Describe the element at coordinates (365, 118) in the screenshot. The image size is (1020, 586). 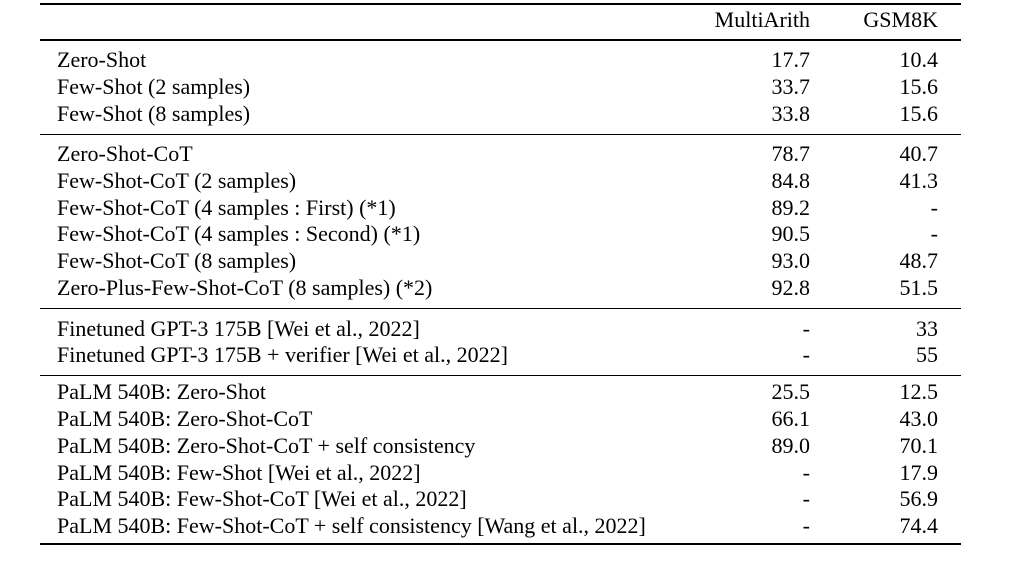
I see `method-cell: Few-Shot (8 samples)` at that location.